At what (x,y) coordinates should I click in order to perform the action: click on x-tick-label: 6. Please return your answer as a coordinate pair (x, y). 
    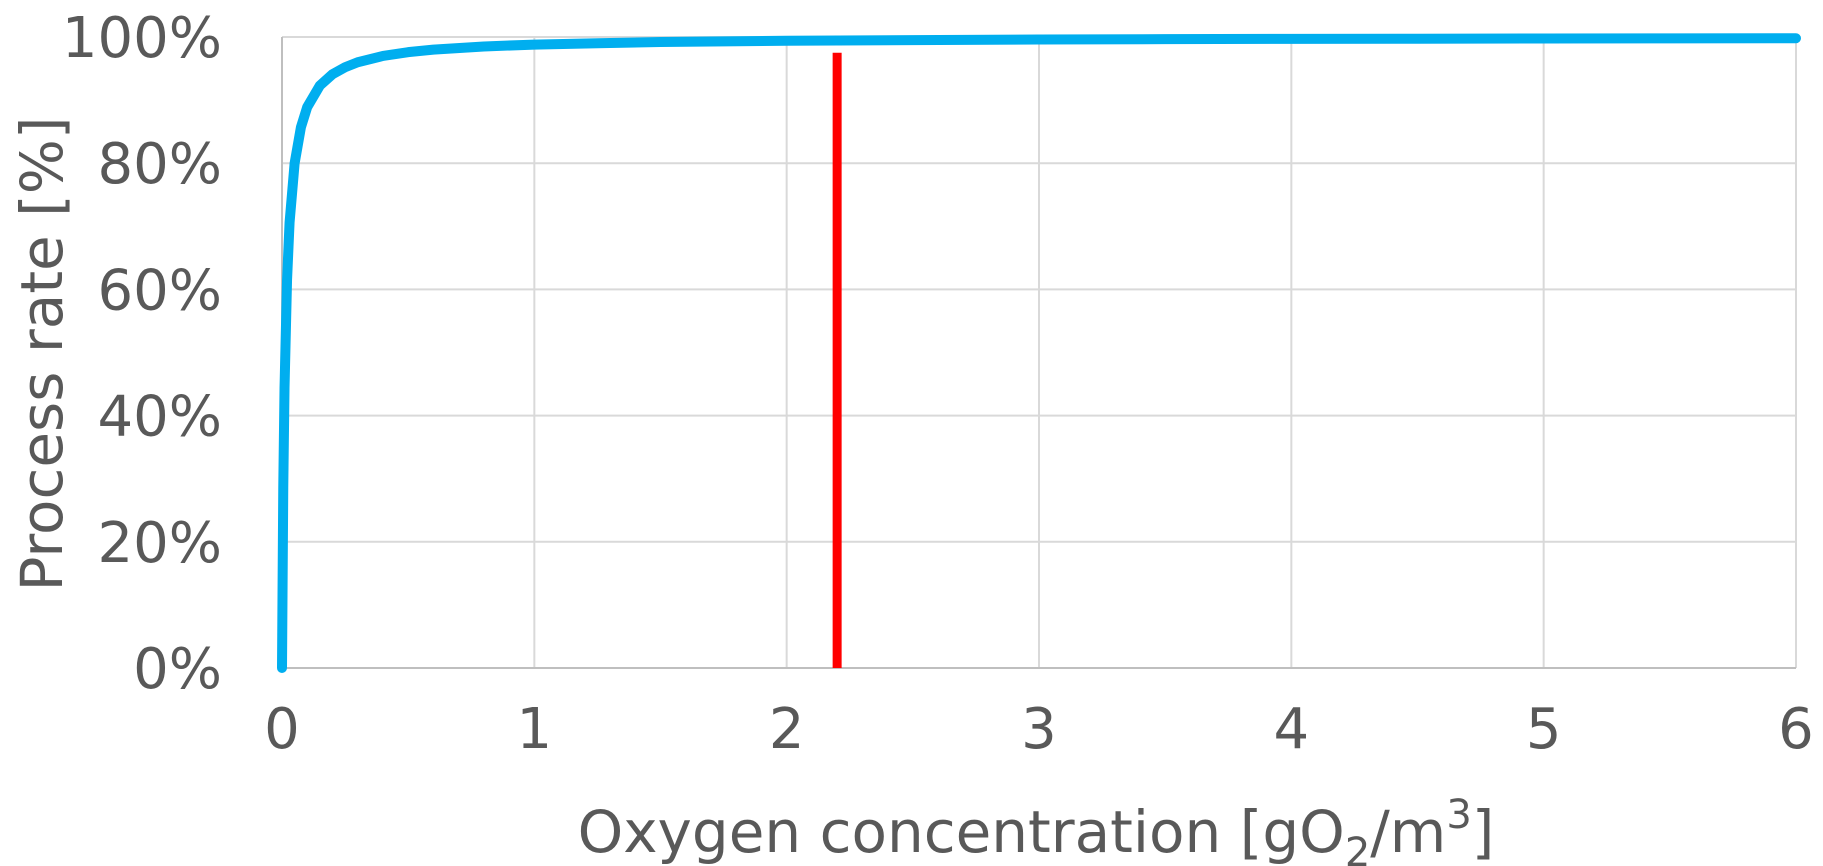
    Looking at the image, I should click on (1796, 729).